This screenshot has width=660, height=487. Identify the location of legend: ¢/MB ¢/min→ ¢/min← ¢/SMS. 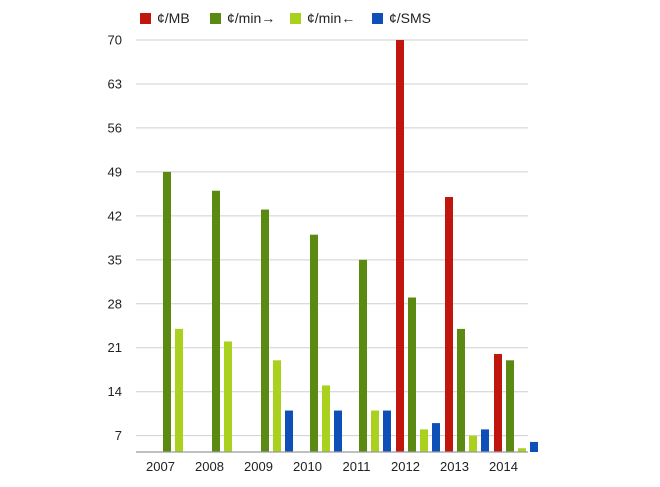
(285, 18).